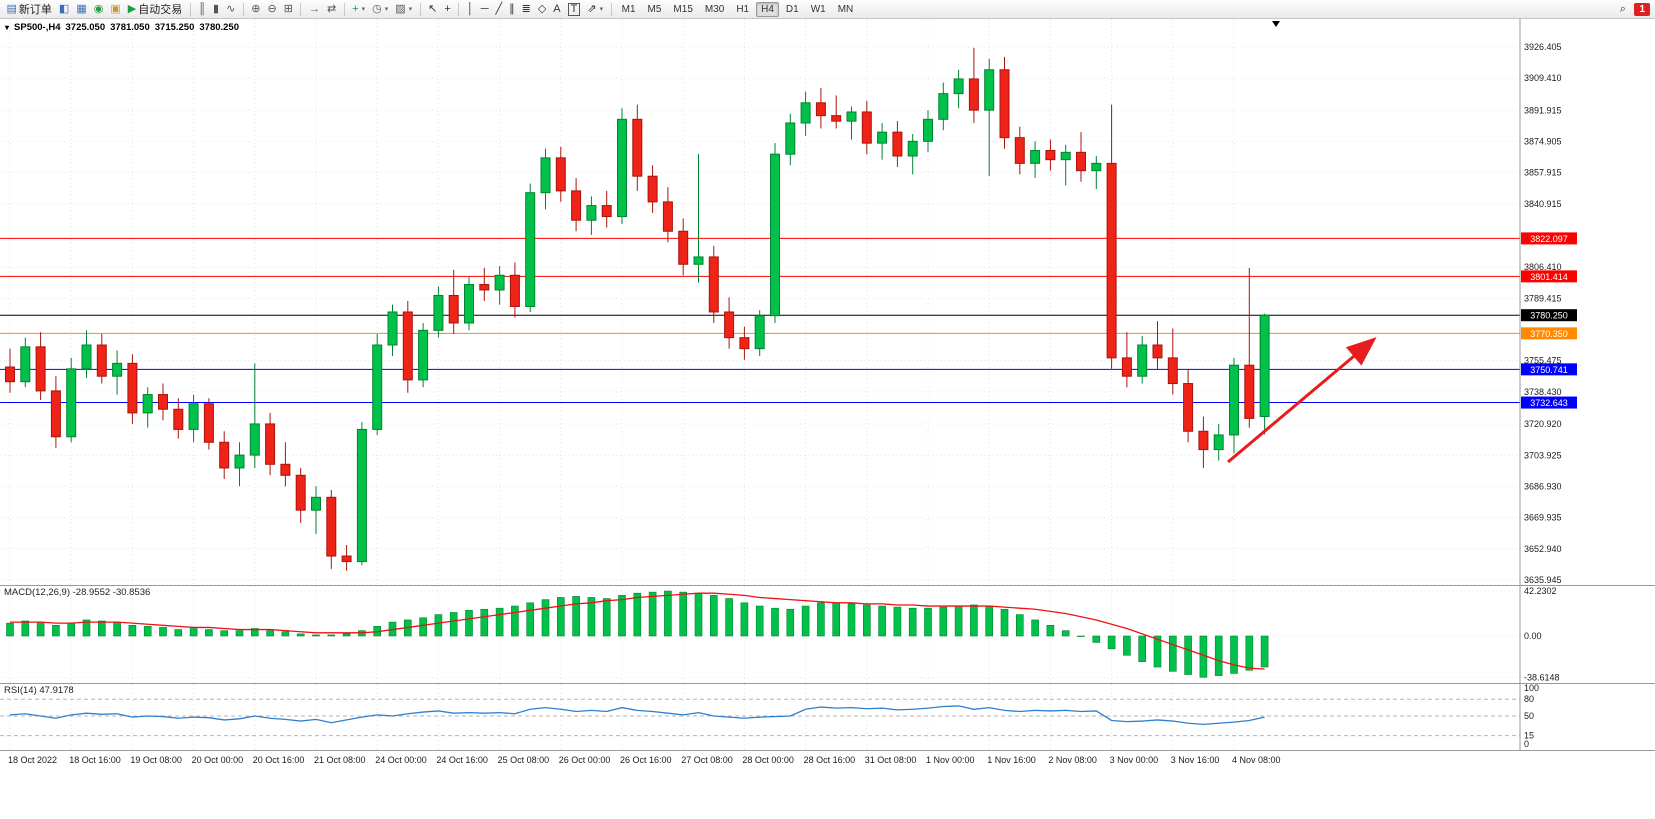  What do you see at coordinates (654, 9) in the screenshot?
I see `timeframe-m5-button: M5` at bounding box center [654, 9].